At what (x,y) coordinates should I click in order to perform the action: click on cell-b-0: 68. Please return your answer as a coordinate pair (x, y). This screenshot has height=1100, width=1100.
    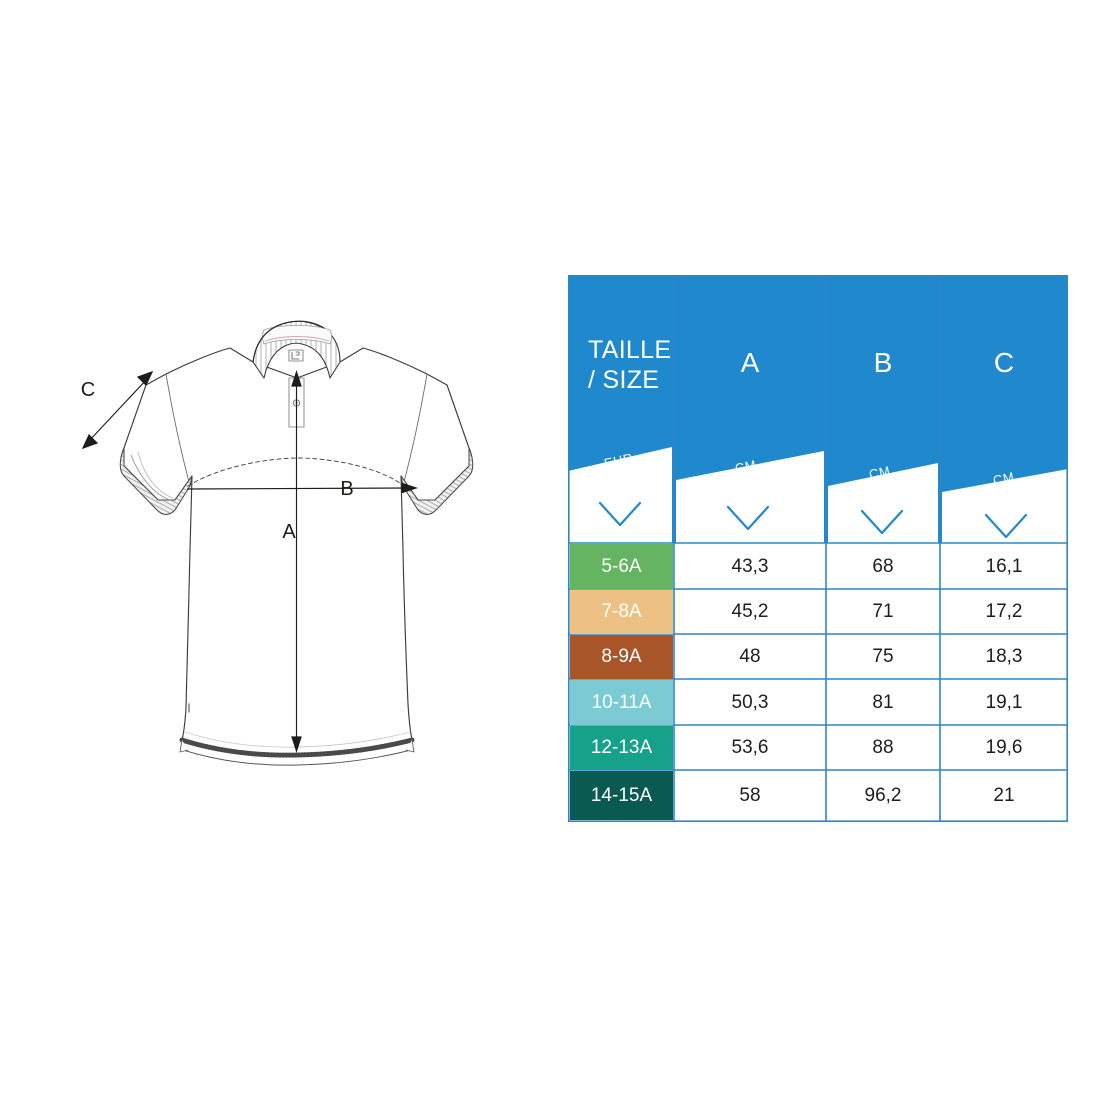
    Looking at the image, I should click on (883, 566).